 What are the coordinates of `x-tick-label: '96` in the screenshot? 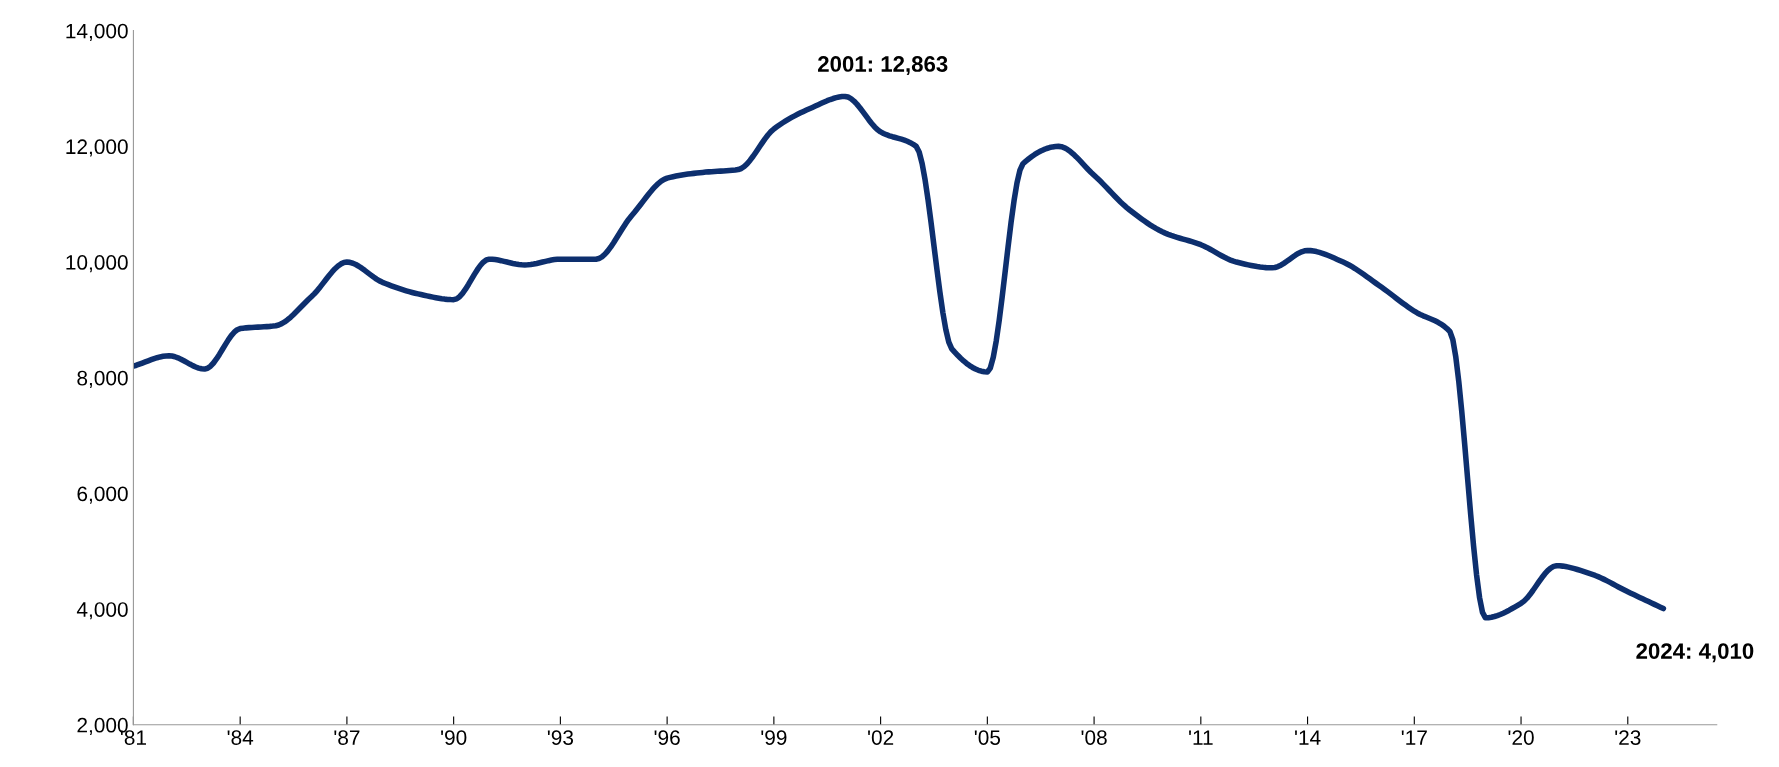 It's located at (667, 737).